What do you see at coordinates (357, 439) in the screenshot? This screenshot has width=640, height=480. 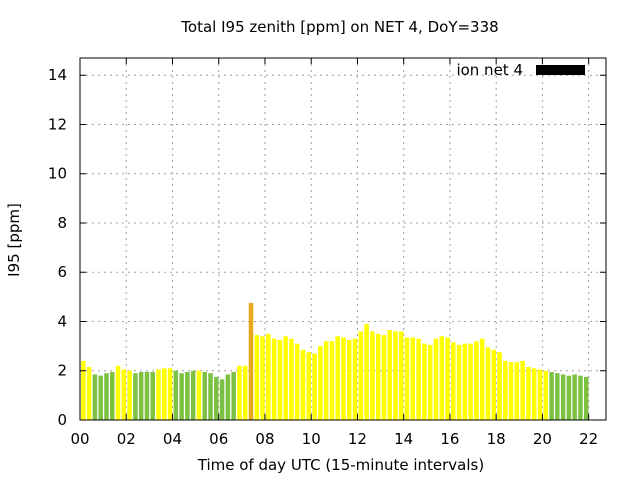 I see `x-tick-label: 12` at bounding box center [357, 439].